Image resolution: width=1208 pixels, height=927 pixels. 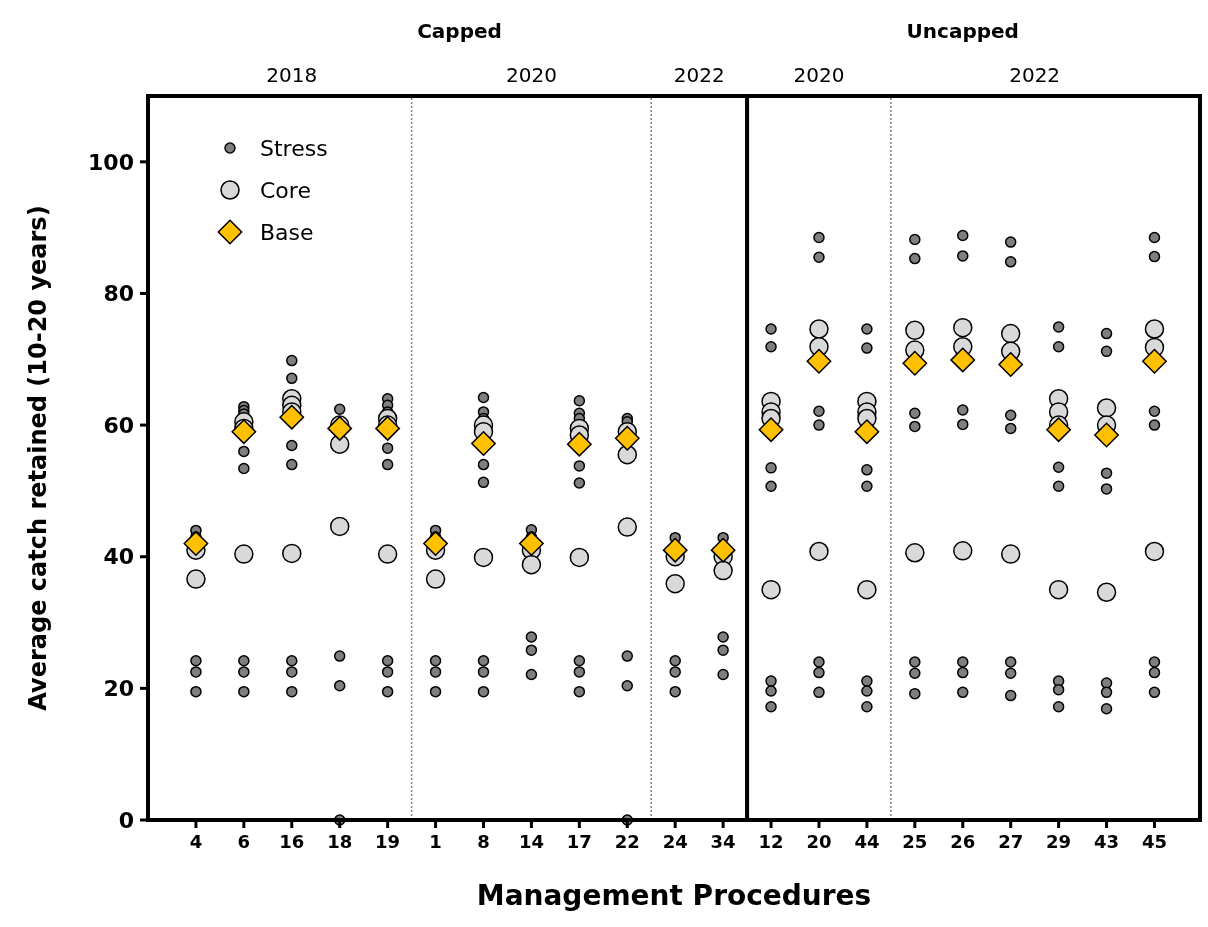 What do you see at coordinates (483, 841) in the screenshot?
I see `x-tick-label: 8` at bounding box center [483, 841].